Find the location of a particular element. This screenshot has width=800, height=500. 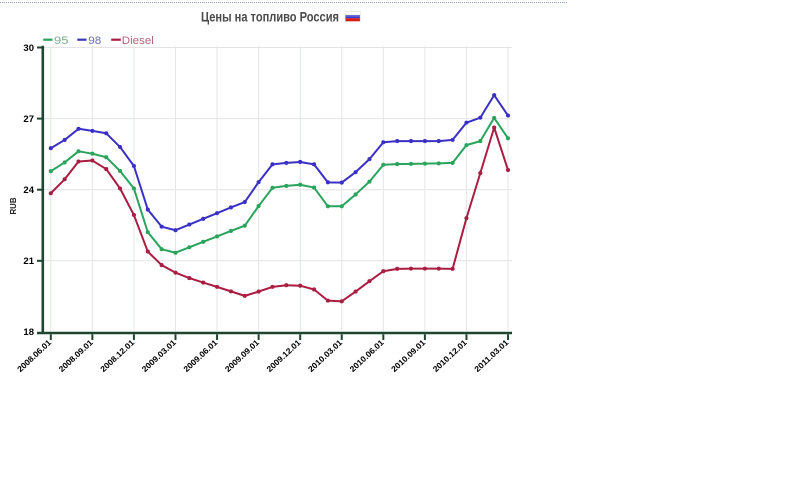

svg-text: 24 is located at coordinates (28, 190).